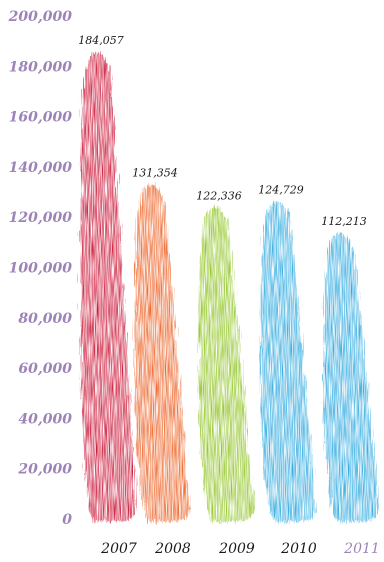  Describe the element at coordinates (41, 218) in the screenshot. I see `y-tick-label: 120,000` at that location.